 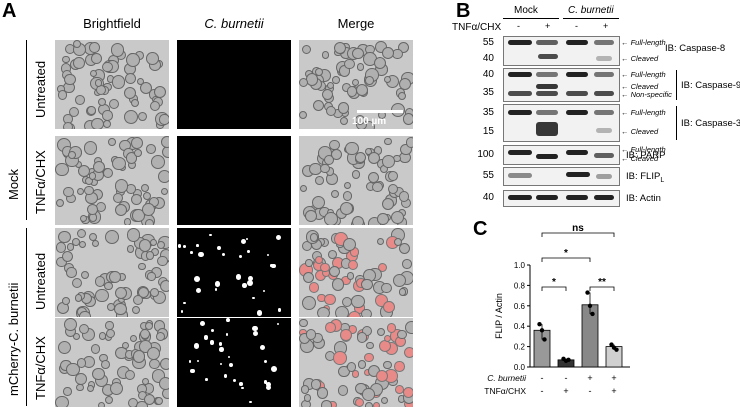 I want to click on blot-flip, so click(x=561, y=176).